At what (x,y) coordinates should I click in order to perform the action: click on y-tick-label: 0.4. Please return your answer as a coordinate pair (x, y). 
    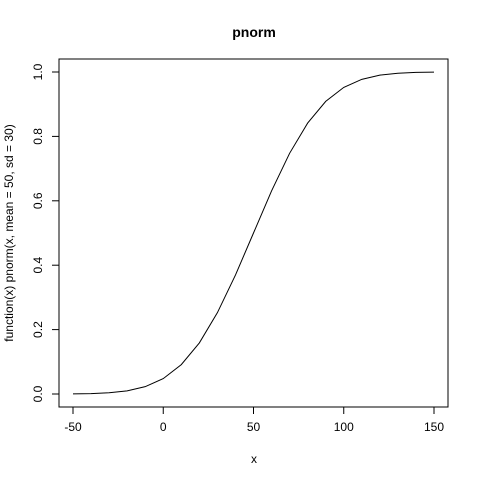
    Looking at the image, I should click on (38, 265).